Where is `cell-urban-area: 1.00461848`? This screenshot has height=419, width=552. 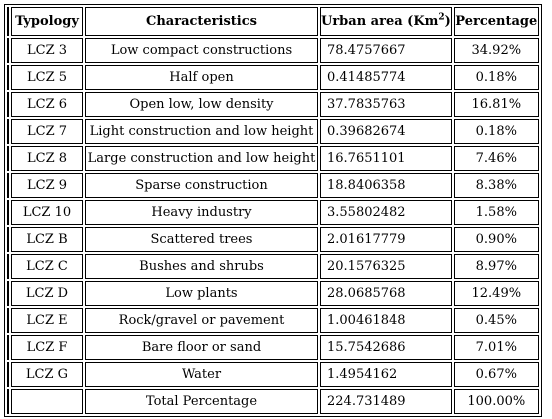
cell-urban-area: 1.00461848 is located at coordinates (386, 320).